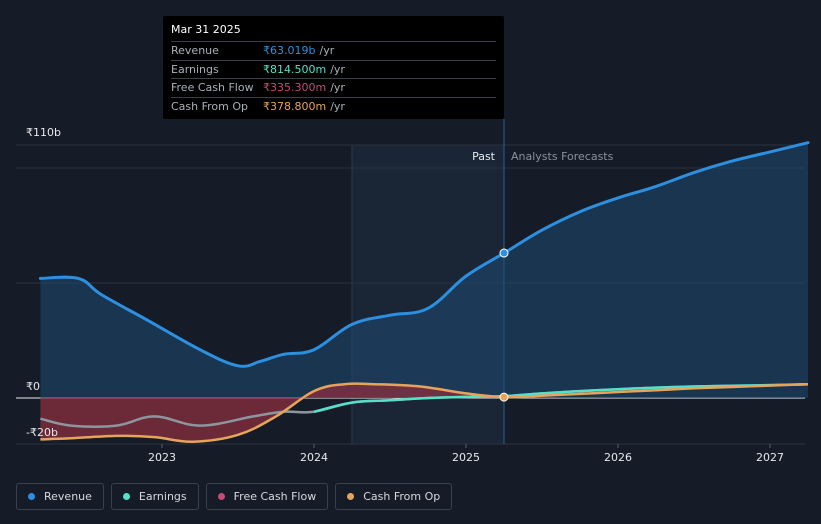 The image size is (821, 524). What do you see at coordinates (402, 496) in the screenshot?
I see `legend-label: Cash From Op` at bounding box center [402, 496].